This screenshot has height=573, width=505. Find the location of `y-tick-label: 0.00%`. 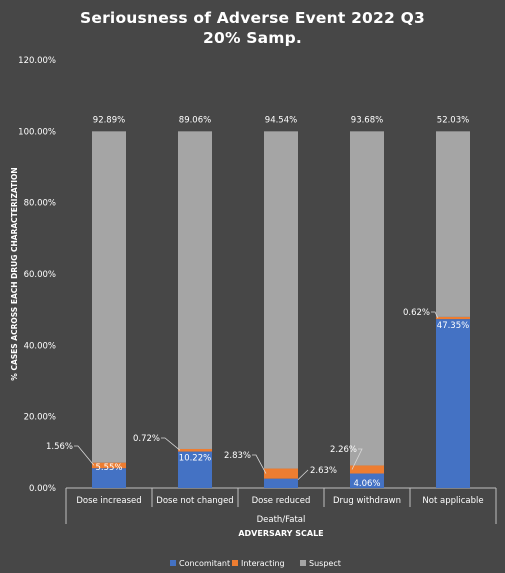

y-tick-label: 0.00% is located at coordinates (42, 489).